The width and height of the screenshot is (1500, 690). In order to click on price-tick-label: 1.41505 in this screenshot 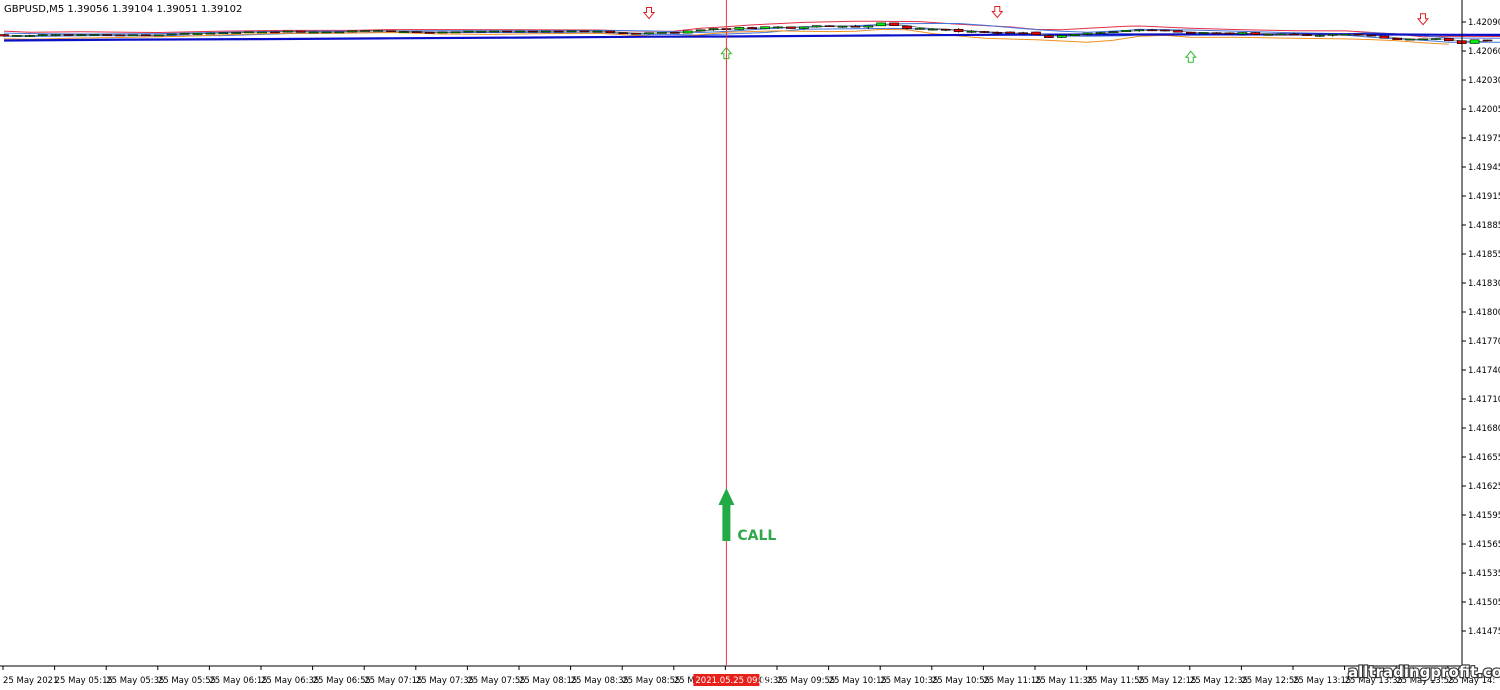, I will do `click(1484, 603)`.